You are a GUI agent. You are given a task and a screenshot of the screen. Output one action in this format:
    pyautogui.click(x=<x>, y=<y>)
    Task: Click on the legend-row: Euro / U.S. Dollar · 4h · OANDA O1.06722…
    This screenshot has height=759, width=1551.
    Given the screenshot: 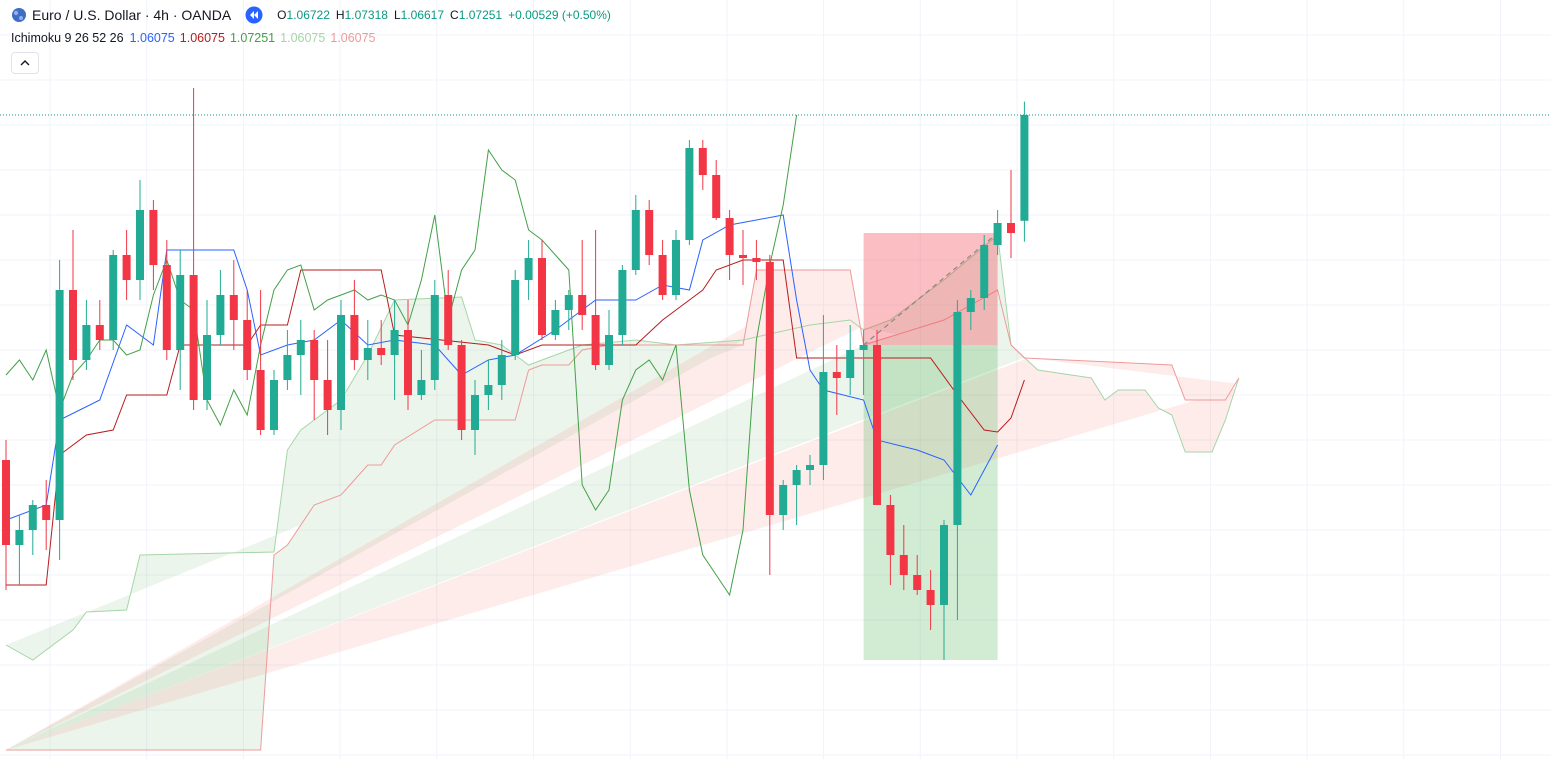 What is the action you would take?
    pyautogui.click(x=314, y=15)
    